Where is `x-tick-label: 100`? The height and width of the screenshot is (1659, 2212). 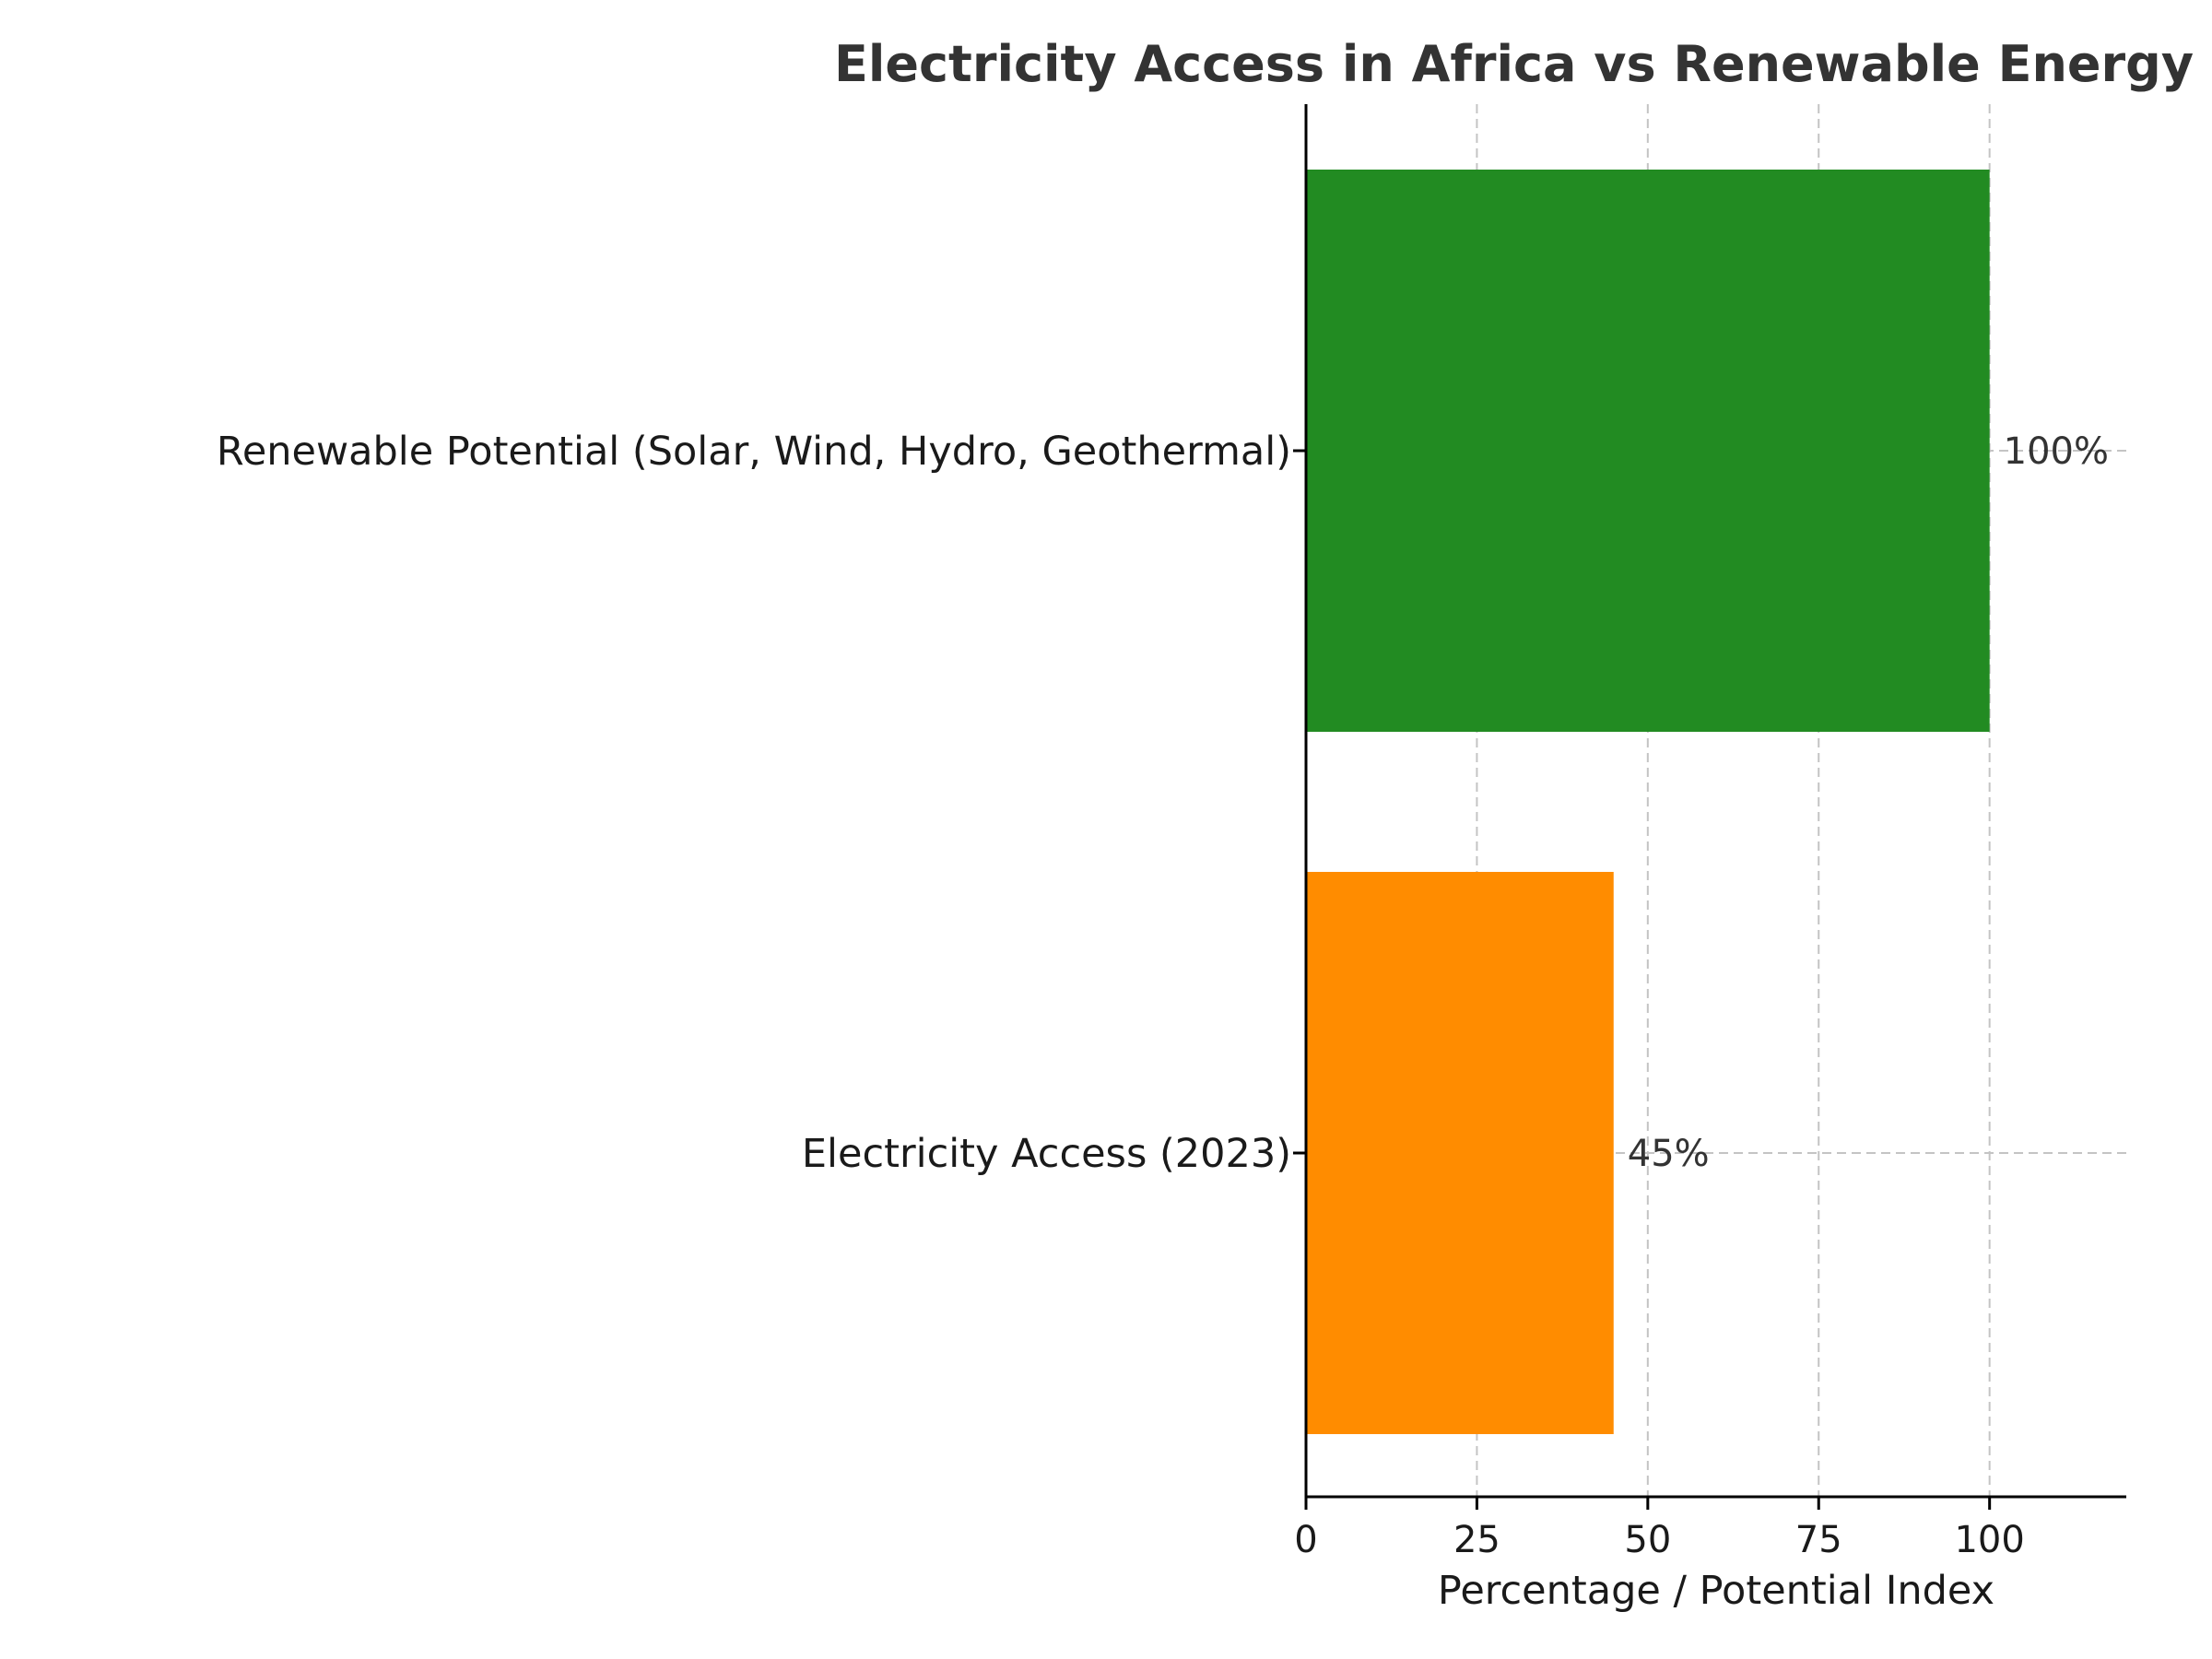 x-tick-label: 100 is located at coordinates (1989, 1540).